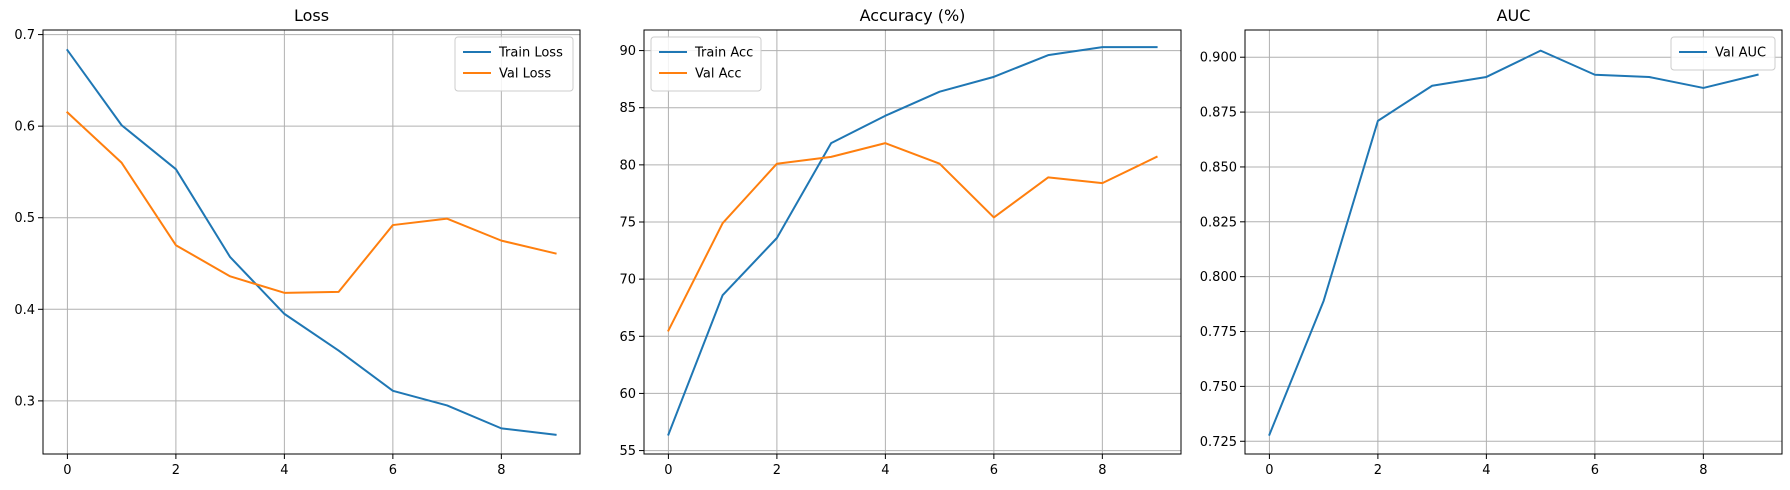  I want to click on y-tick-label: 0.6, so click(24, 127).